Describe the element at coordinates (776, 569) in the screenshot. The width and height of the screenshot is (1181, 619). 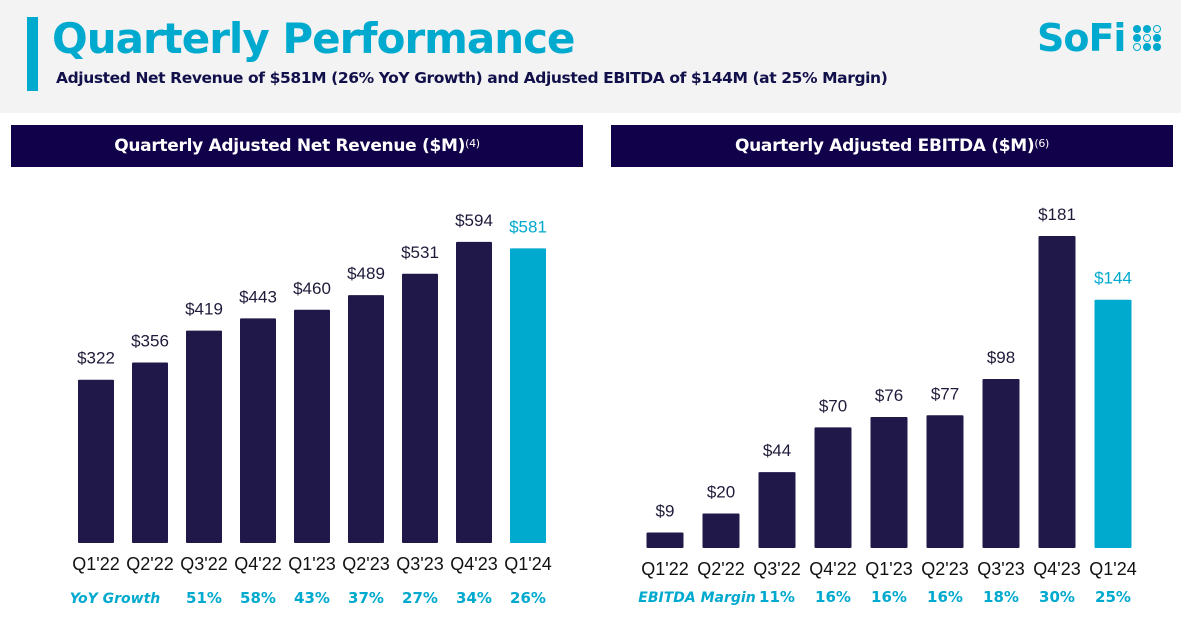
I see `ebitda-category-label: Q3'22` at that location.